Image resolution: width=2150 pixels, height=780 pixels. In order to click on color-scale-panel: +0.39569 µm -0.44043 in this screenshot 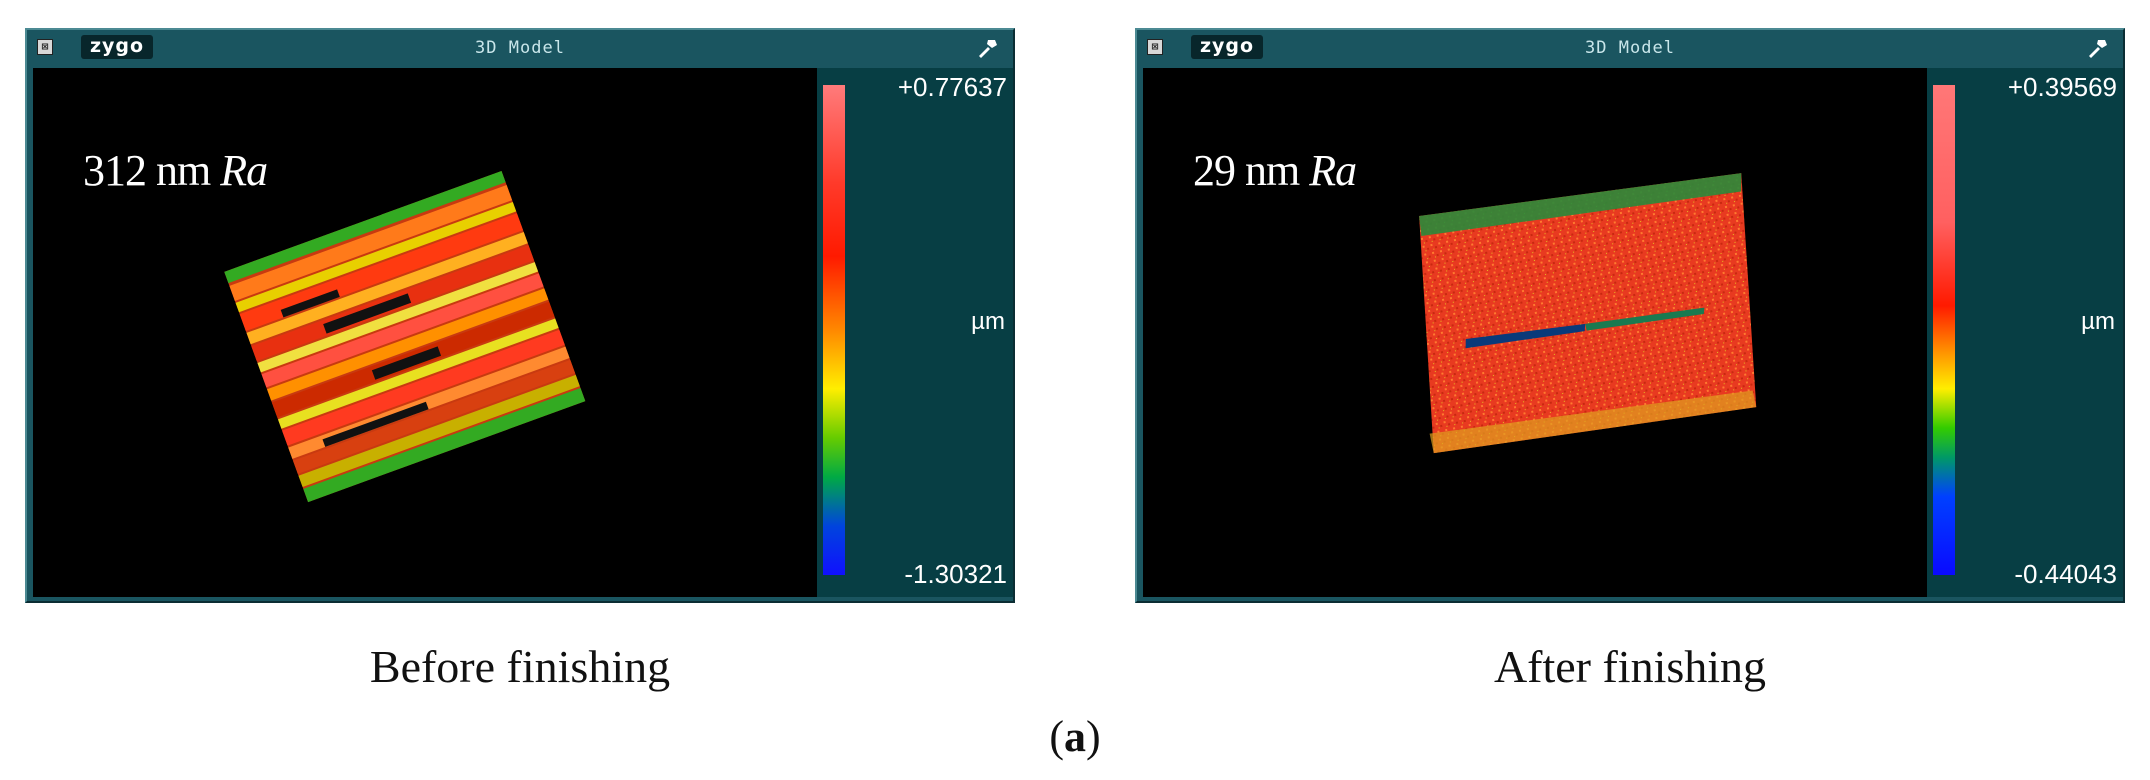, I will do `click(2025, 332)`.